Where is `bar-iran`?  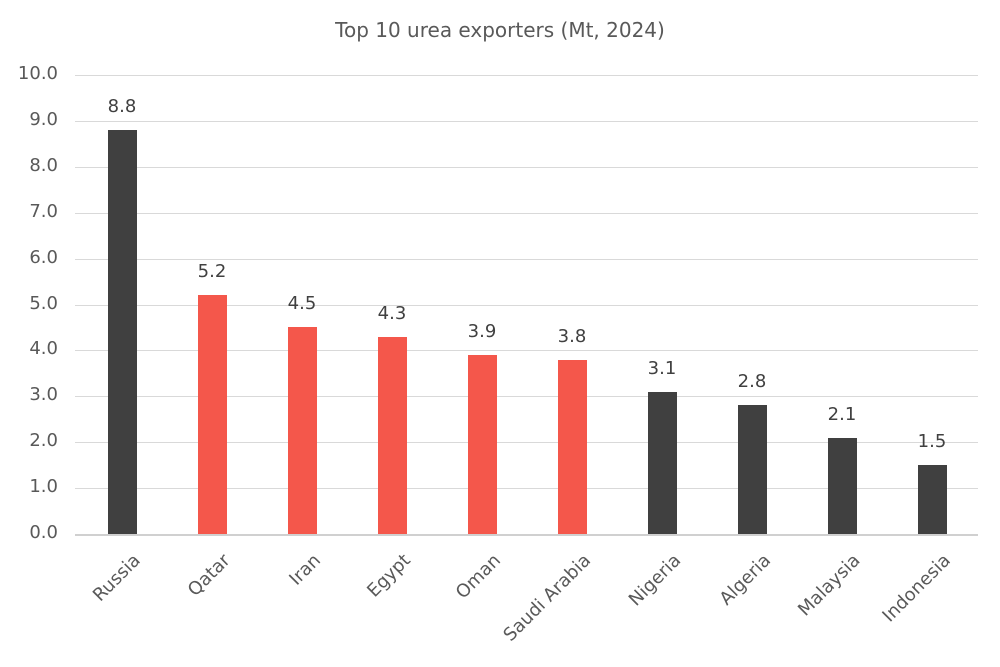
bar-iran is located at coordinates (302, 430).